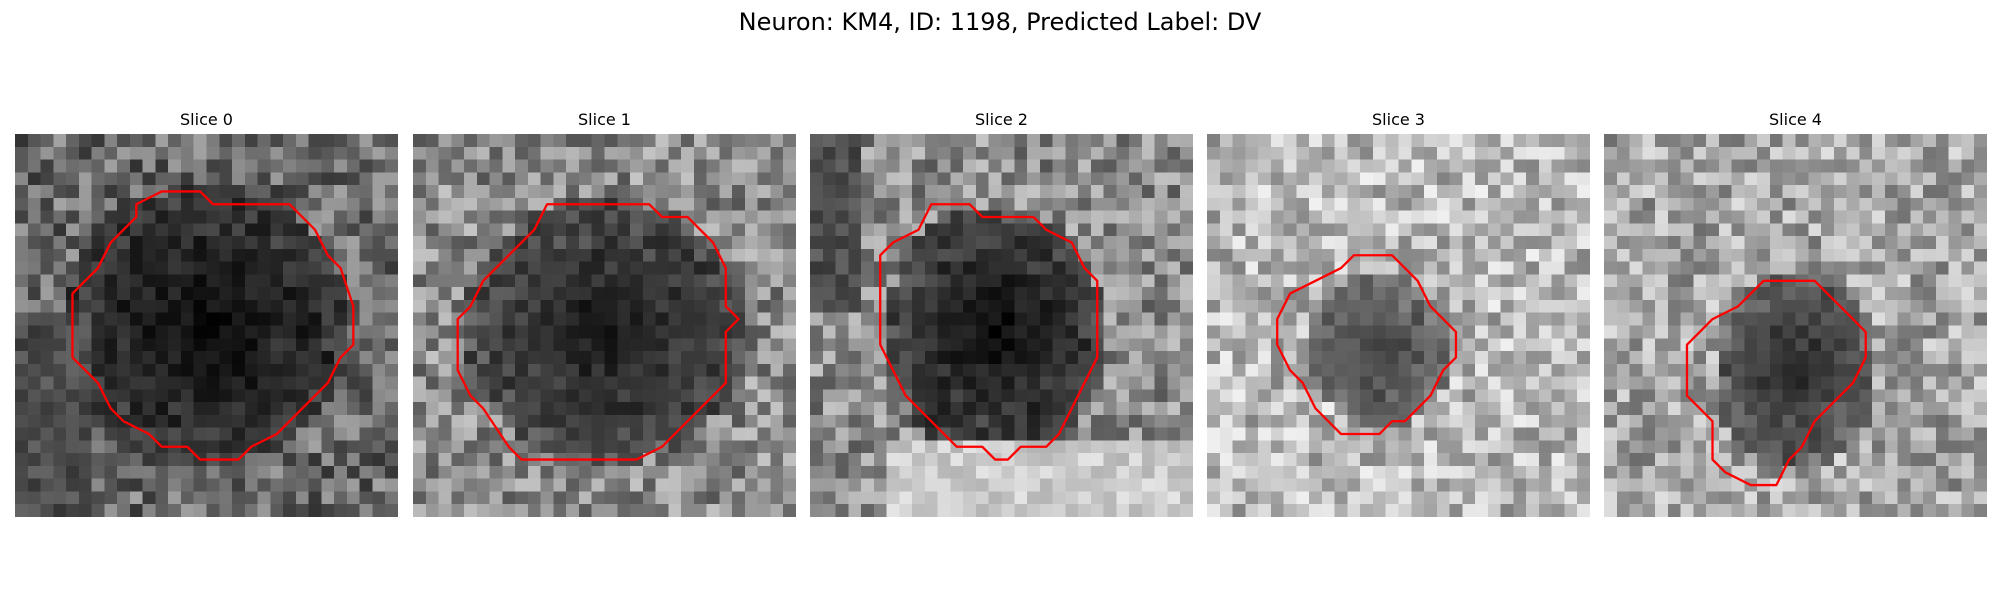  Describe the element at coordinates (1795, 119) in the screenshot. I see `slice-title: Slice 4` at that location.